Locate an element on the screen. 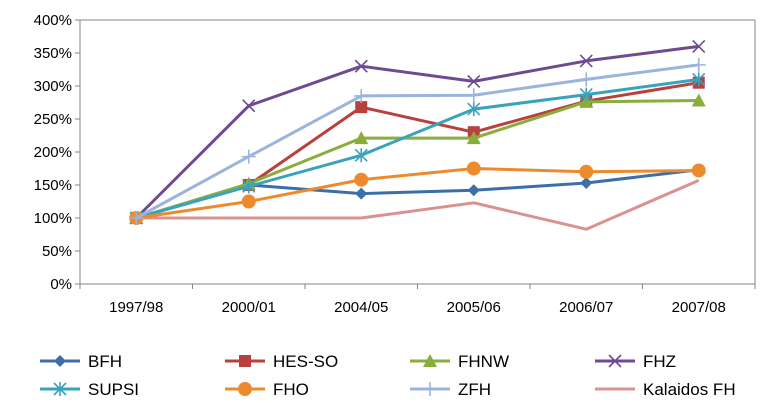 Image resolution: width=768 pixels, height=403 pixels. legend-item-zfh: ZFH is located at coordinates (450, 389).